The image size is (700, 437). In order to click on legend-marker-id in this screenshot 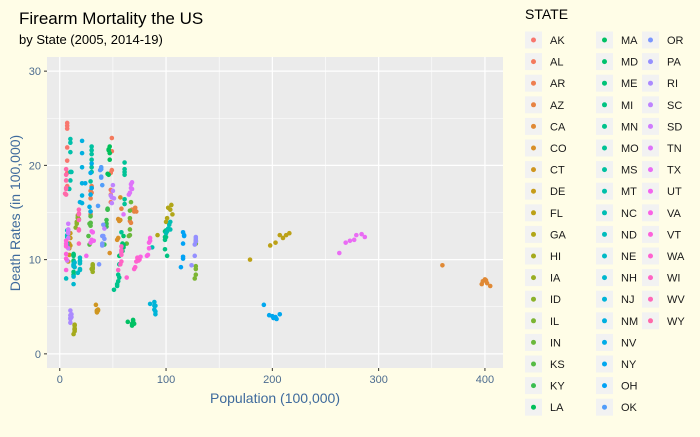, I will do `click(533, 299)`.